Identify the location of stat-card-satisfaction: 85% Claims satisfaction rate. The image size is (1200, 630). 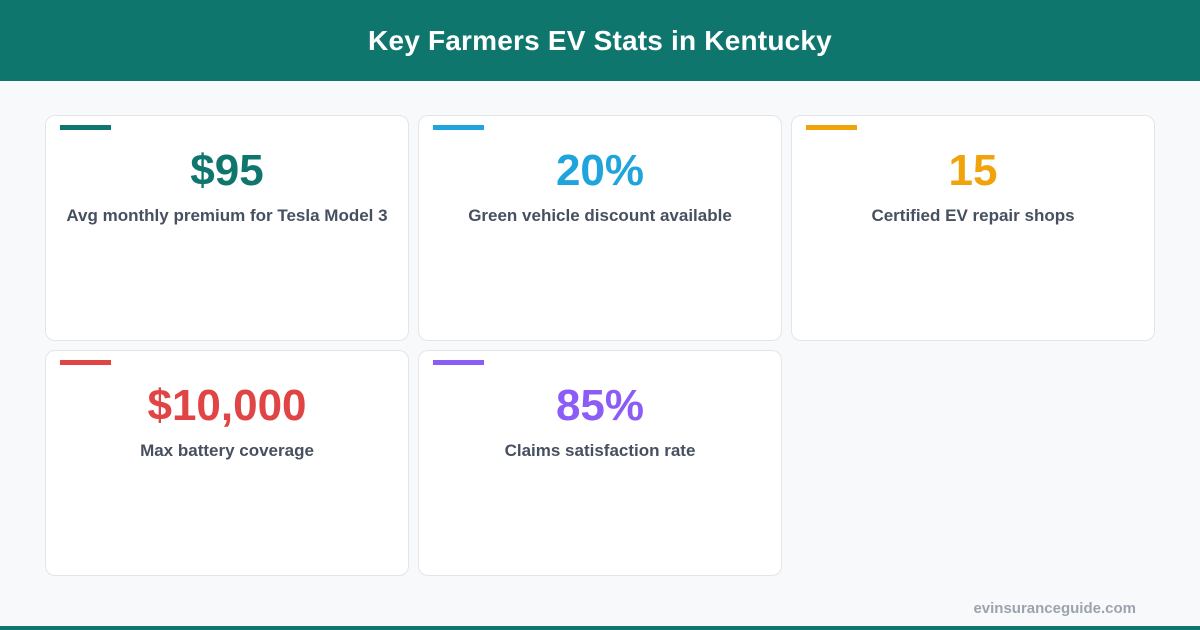
(600, 463).